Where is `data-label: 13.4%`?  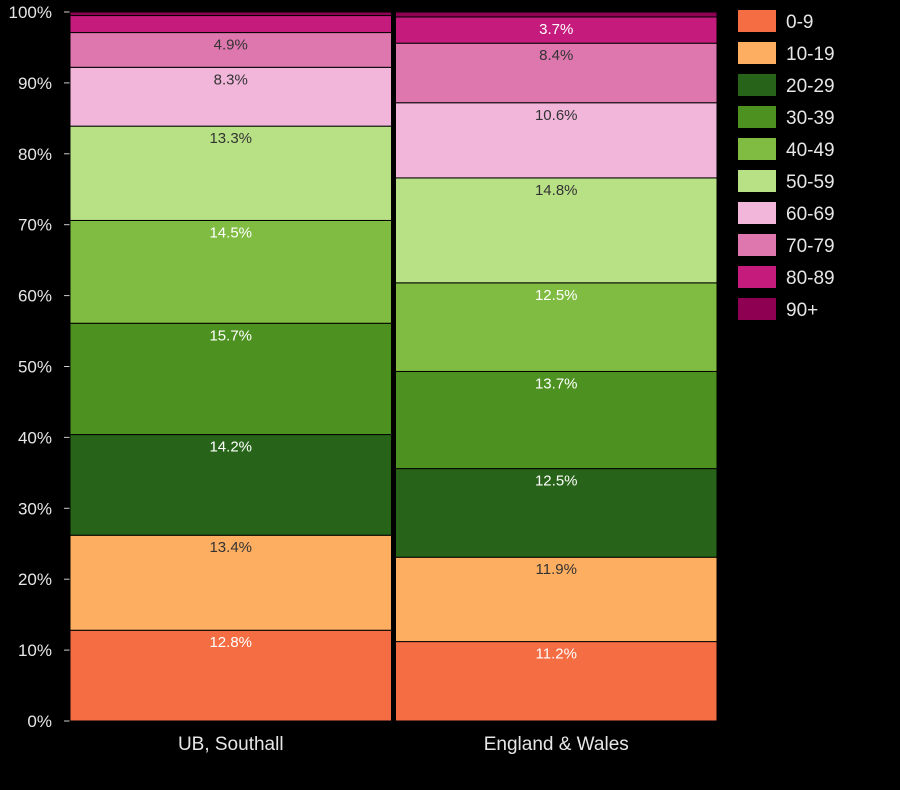
data-label: 13.4% is located at coordinates (230, 547).